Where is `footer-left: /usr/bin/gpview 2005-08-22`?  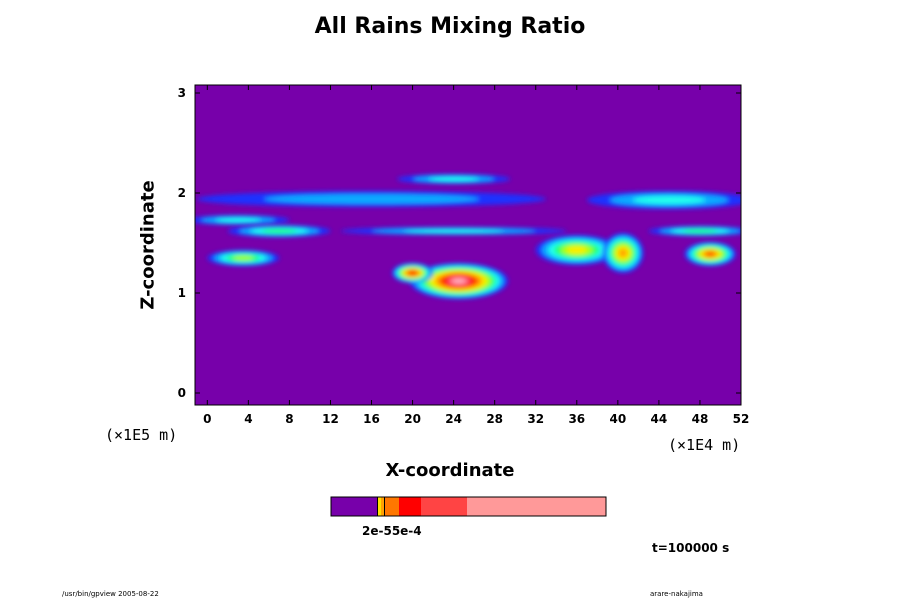 footer-left: /usr/bin/gpview 2005-08-22 is located at coordinates (110, 594).